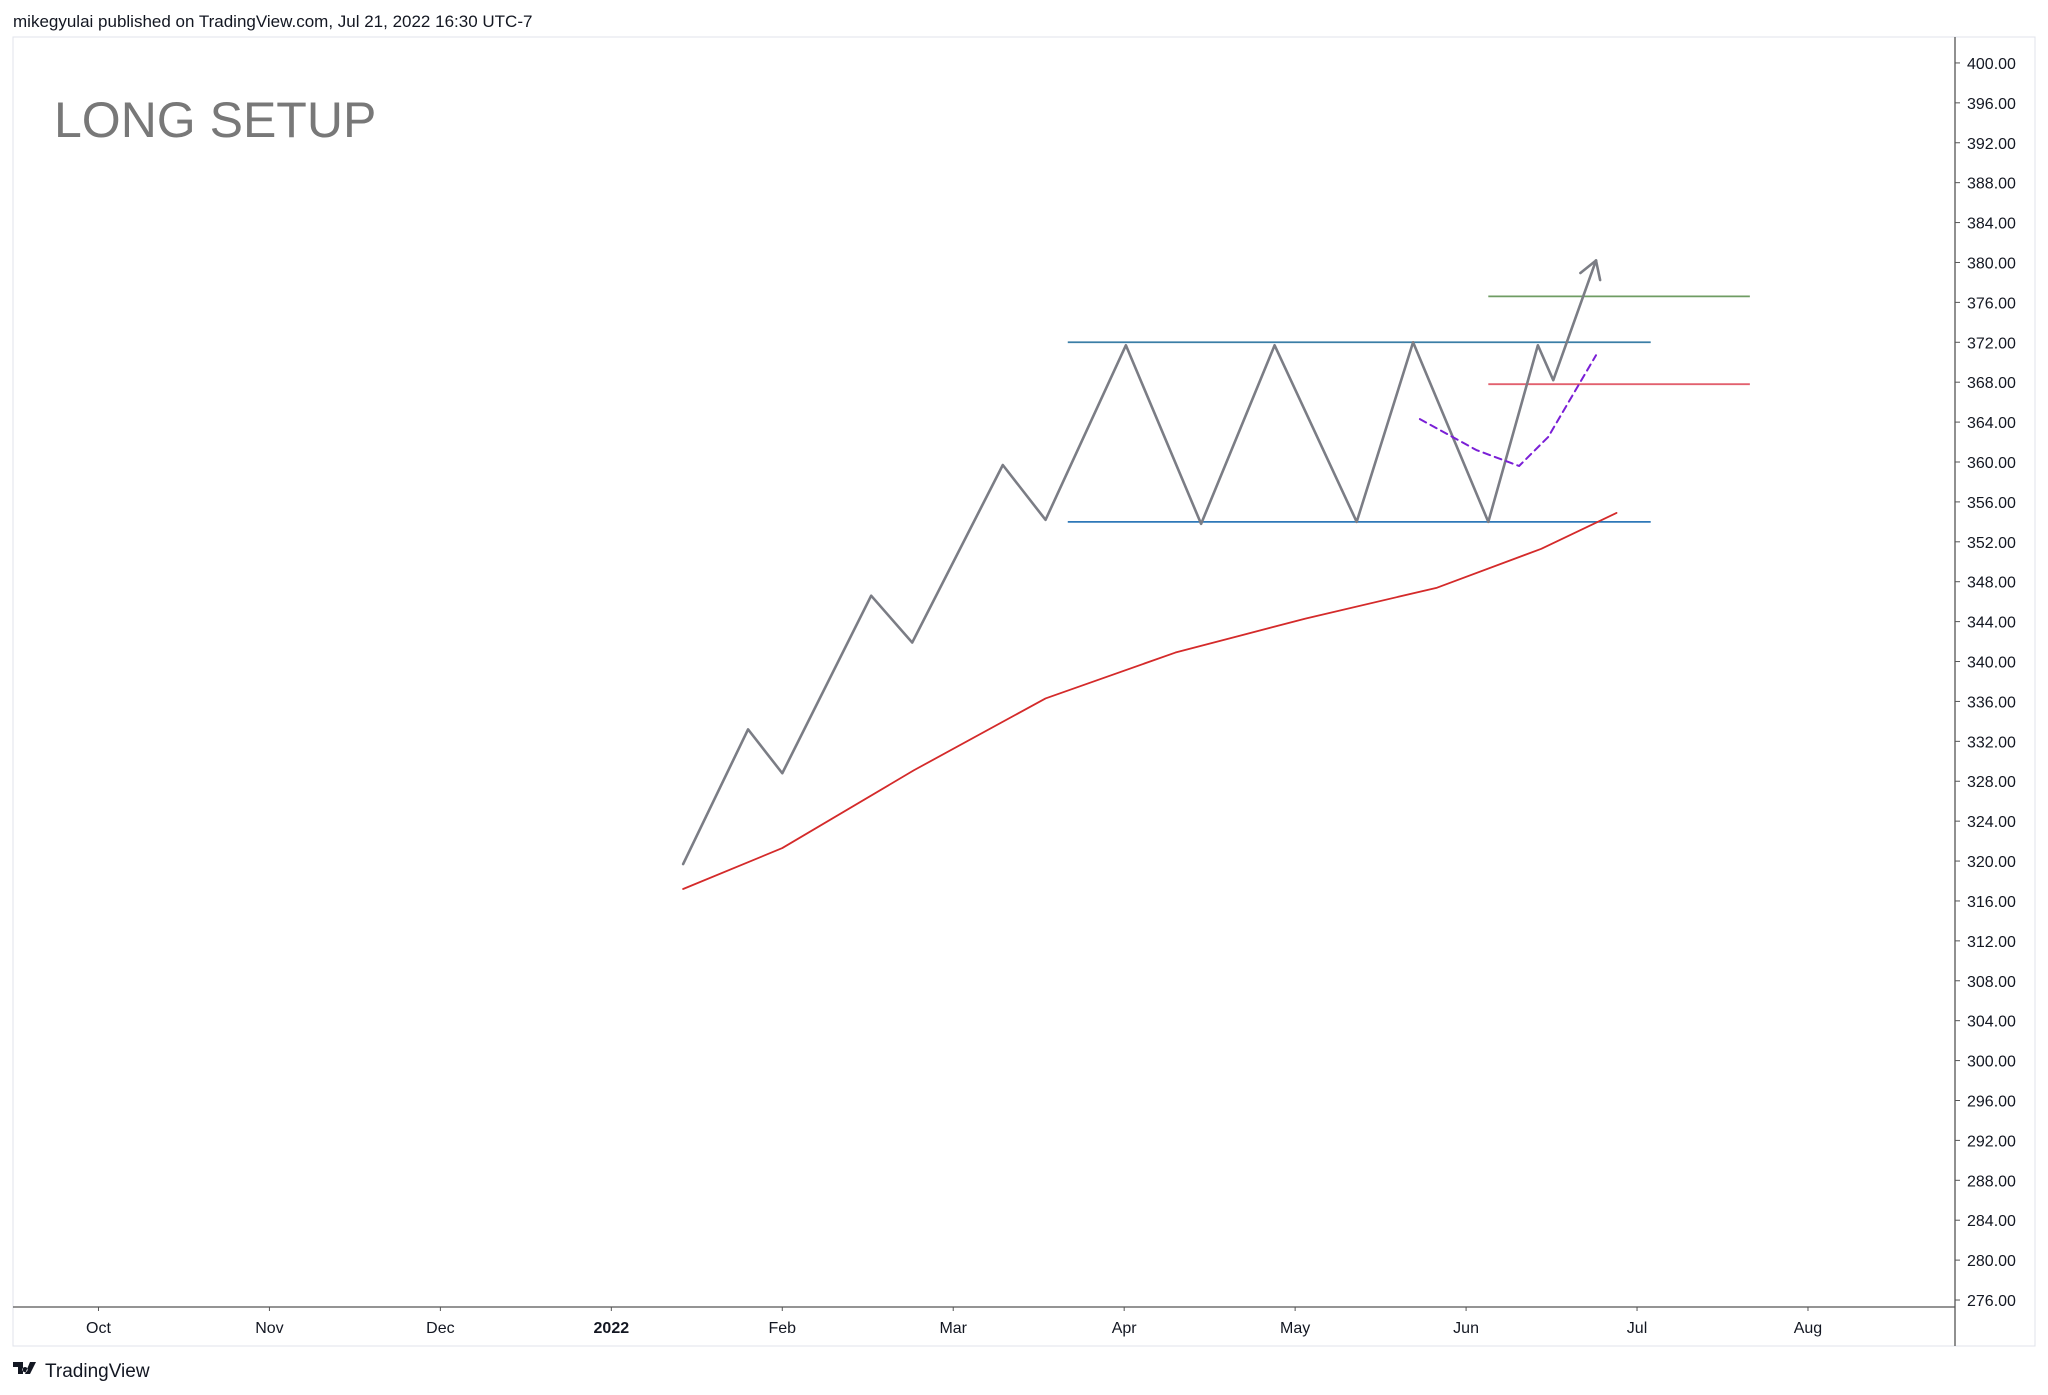 The height and width of the screenshot is (1395, 2048). What do you see at coordinates (1991, 822) in the screenshot?
I see `y-tick-label: 324.00` at bounding box center [1991, 822].